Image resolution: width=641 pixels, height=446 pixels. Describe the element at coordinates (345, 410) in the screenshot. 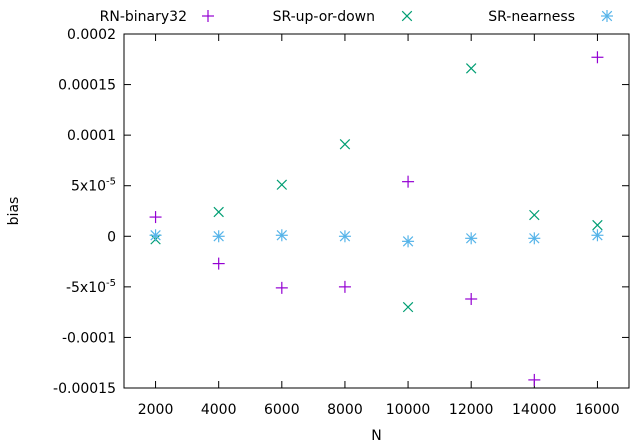

I see `x-tick-label: 8000` at that location.